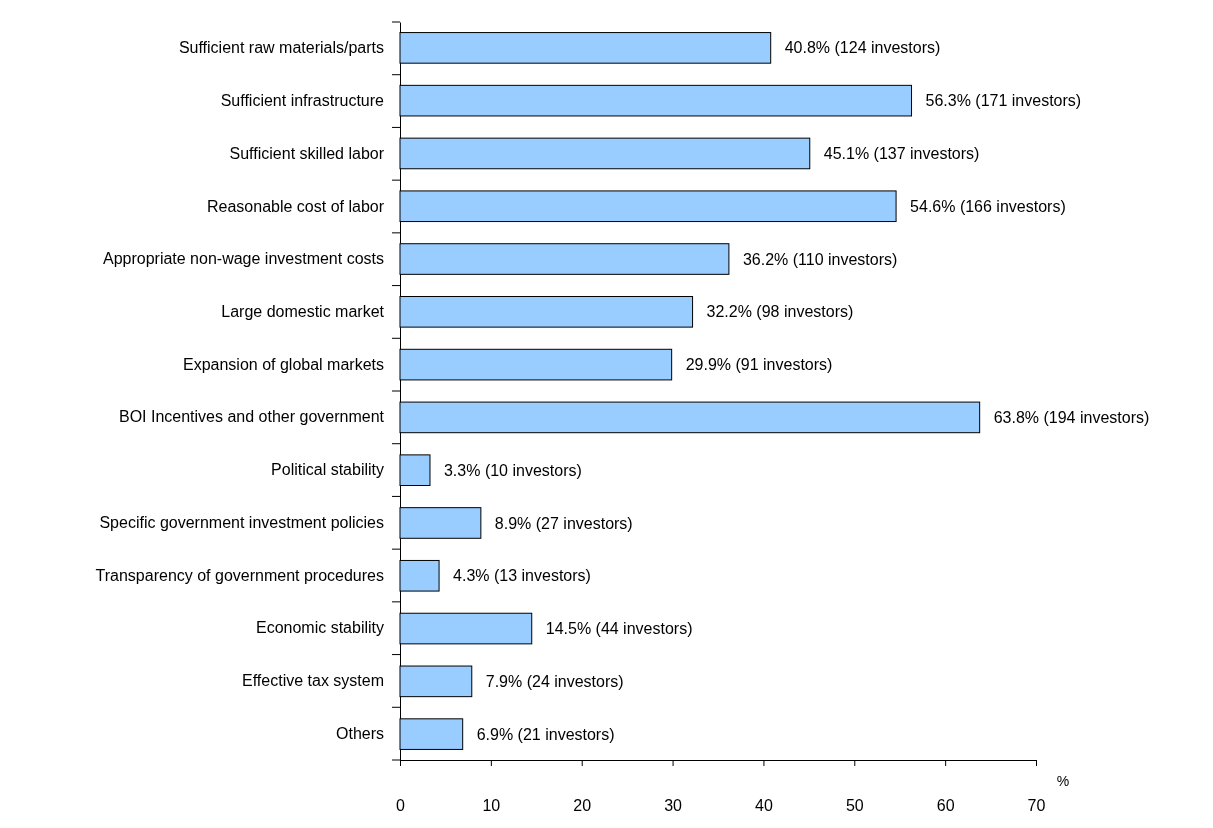 The image size is (1213, 828). What do you see at coordinates (619, 629) in the screenshot?
I see `data-label: 14.5% (44 investors)` at bounding box center [619, 629].